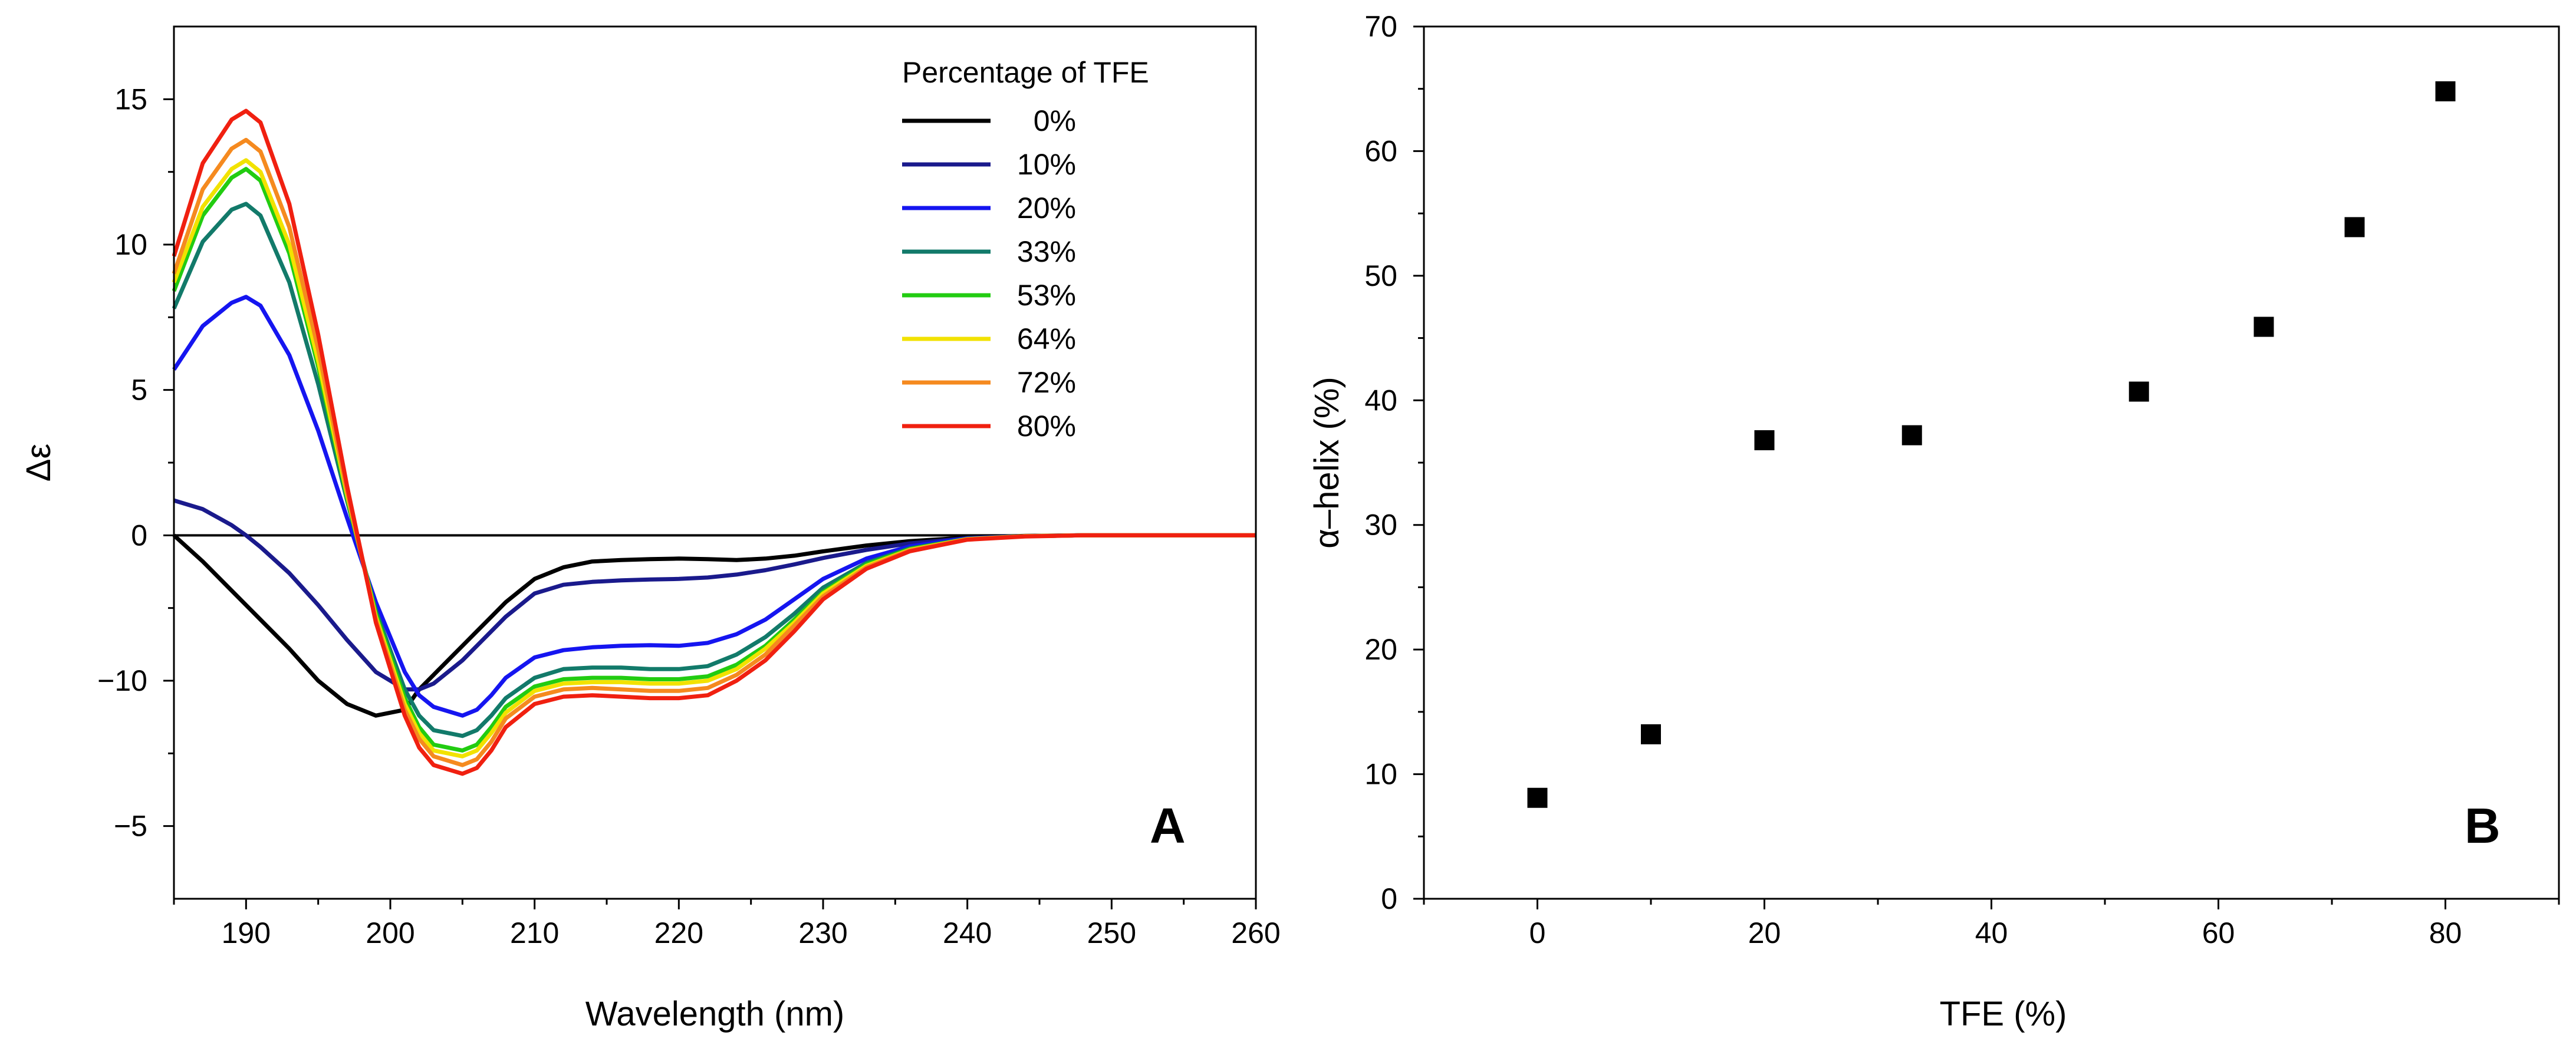 Image resolution: width=2576 pixels, height=1052 pixels. What do you see at coordinates (247, 932) in the screenshot?
I see `x-tick-label: 190` at bounding box center [247, 932].